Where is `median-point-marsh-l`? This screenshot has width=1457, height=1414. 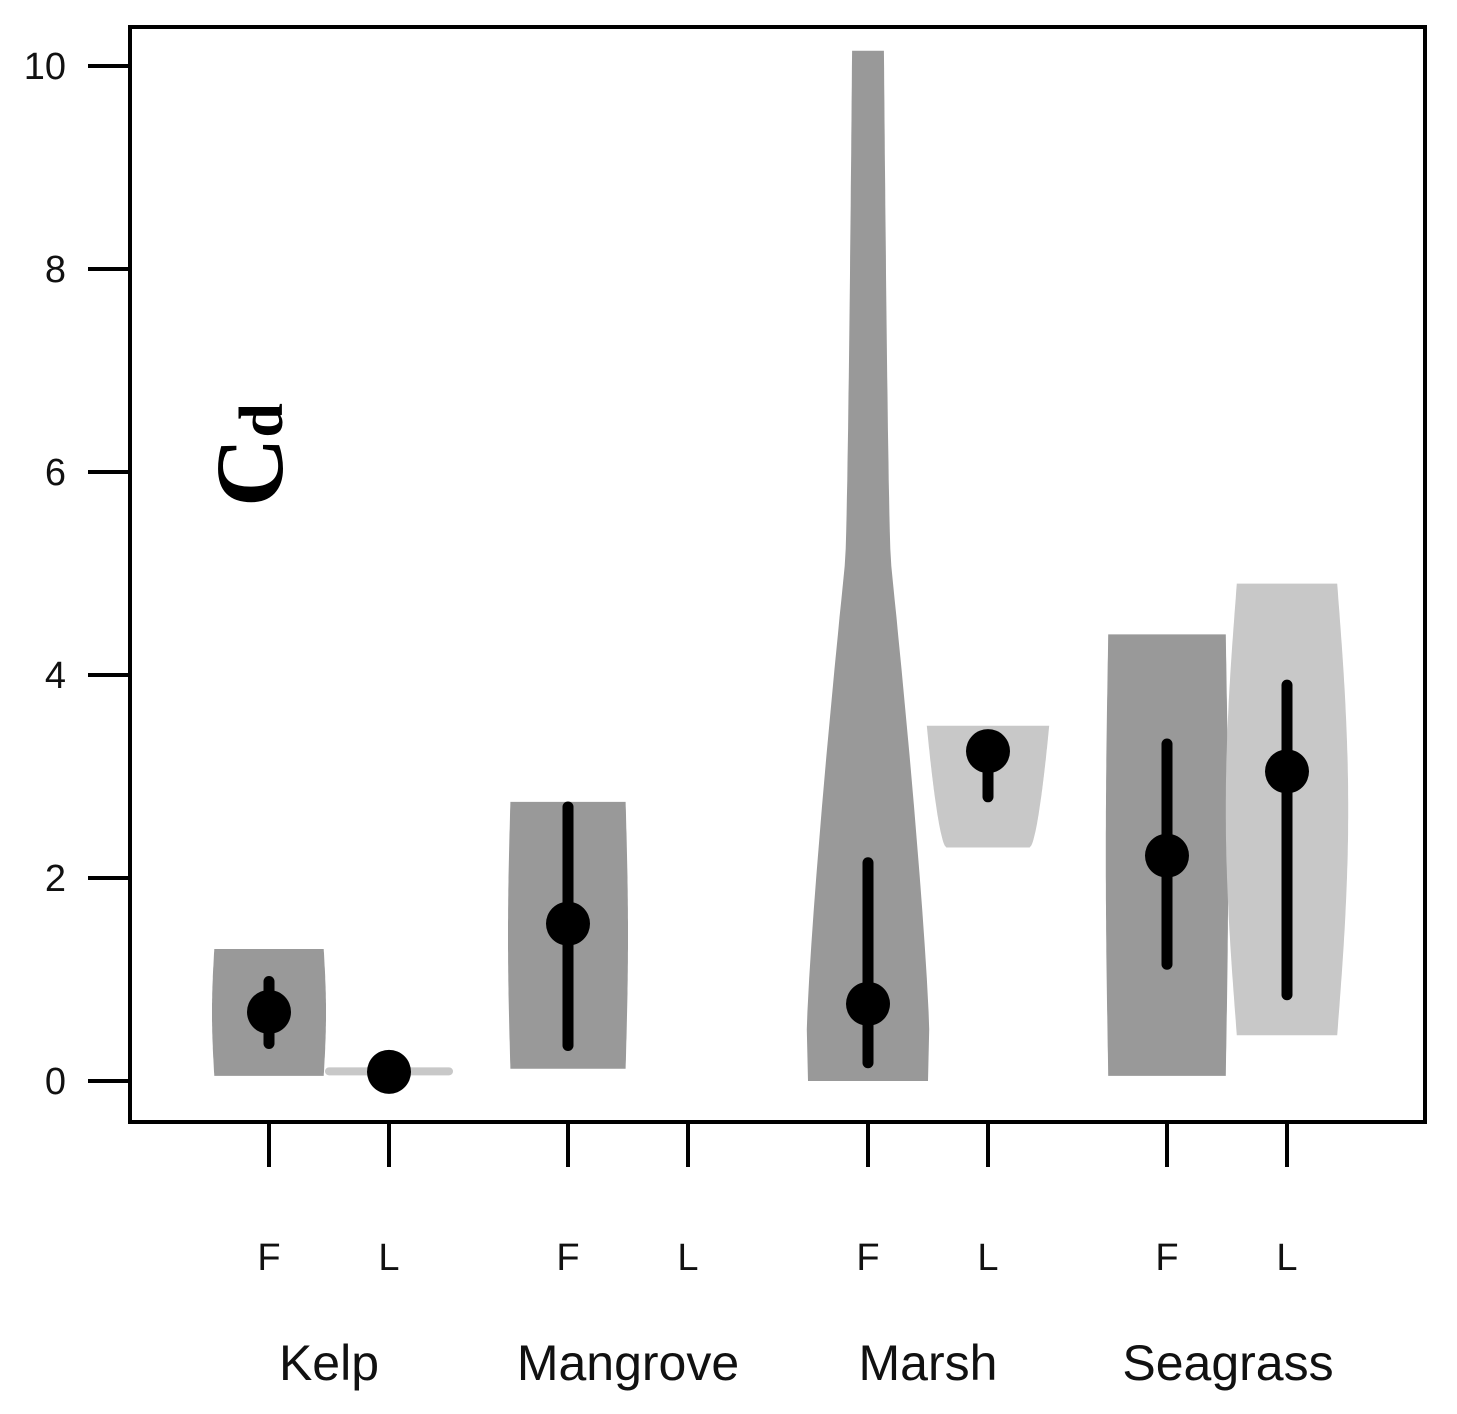 median-point-marsh-l is located at coordinates (988, 751).